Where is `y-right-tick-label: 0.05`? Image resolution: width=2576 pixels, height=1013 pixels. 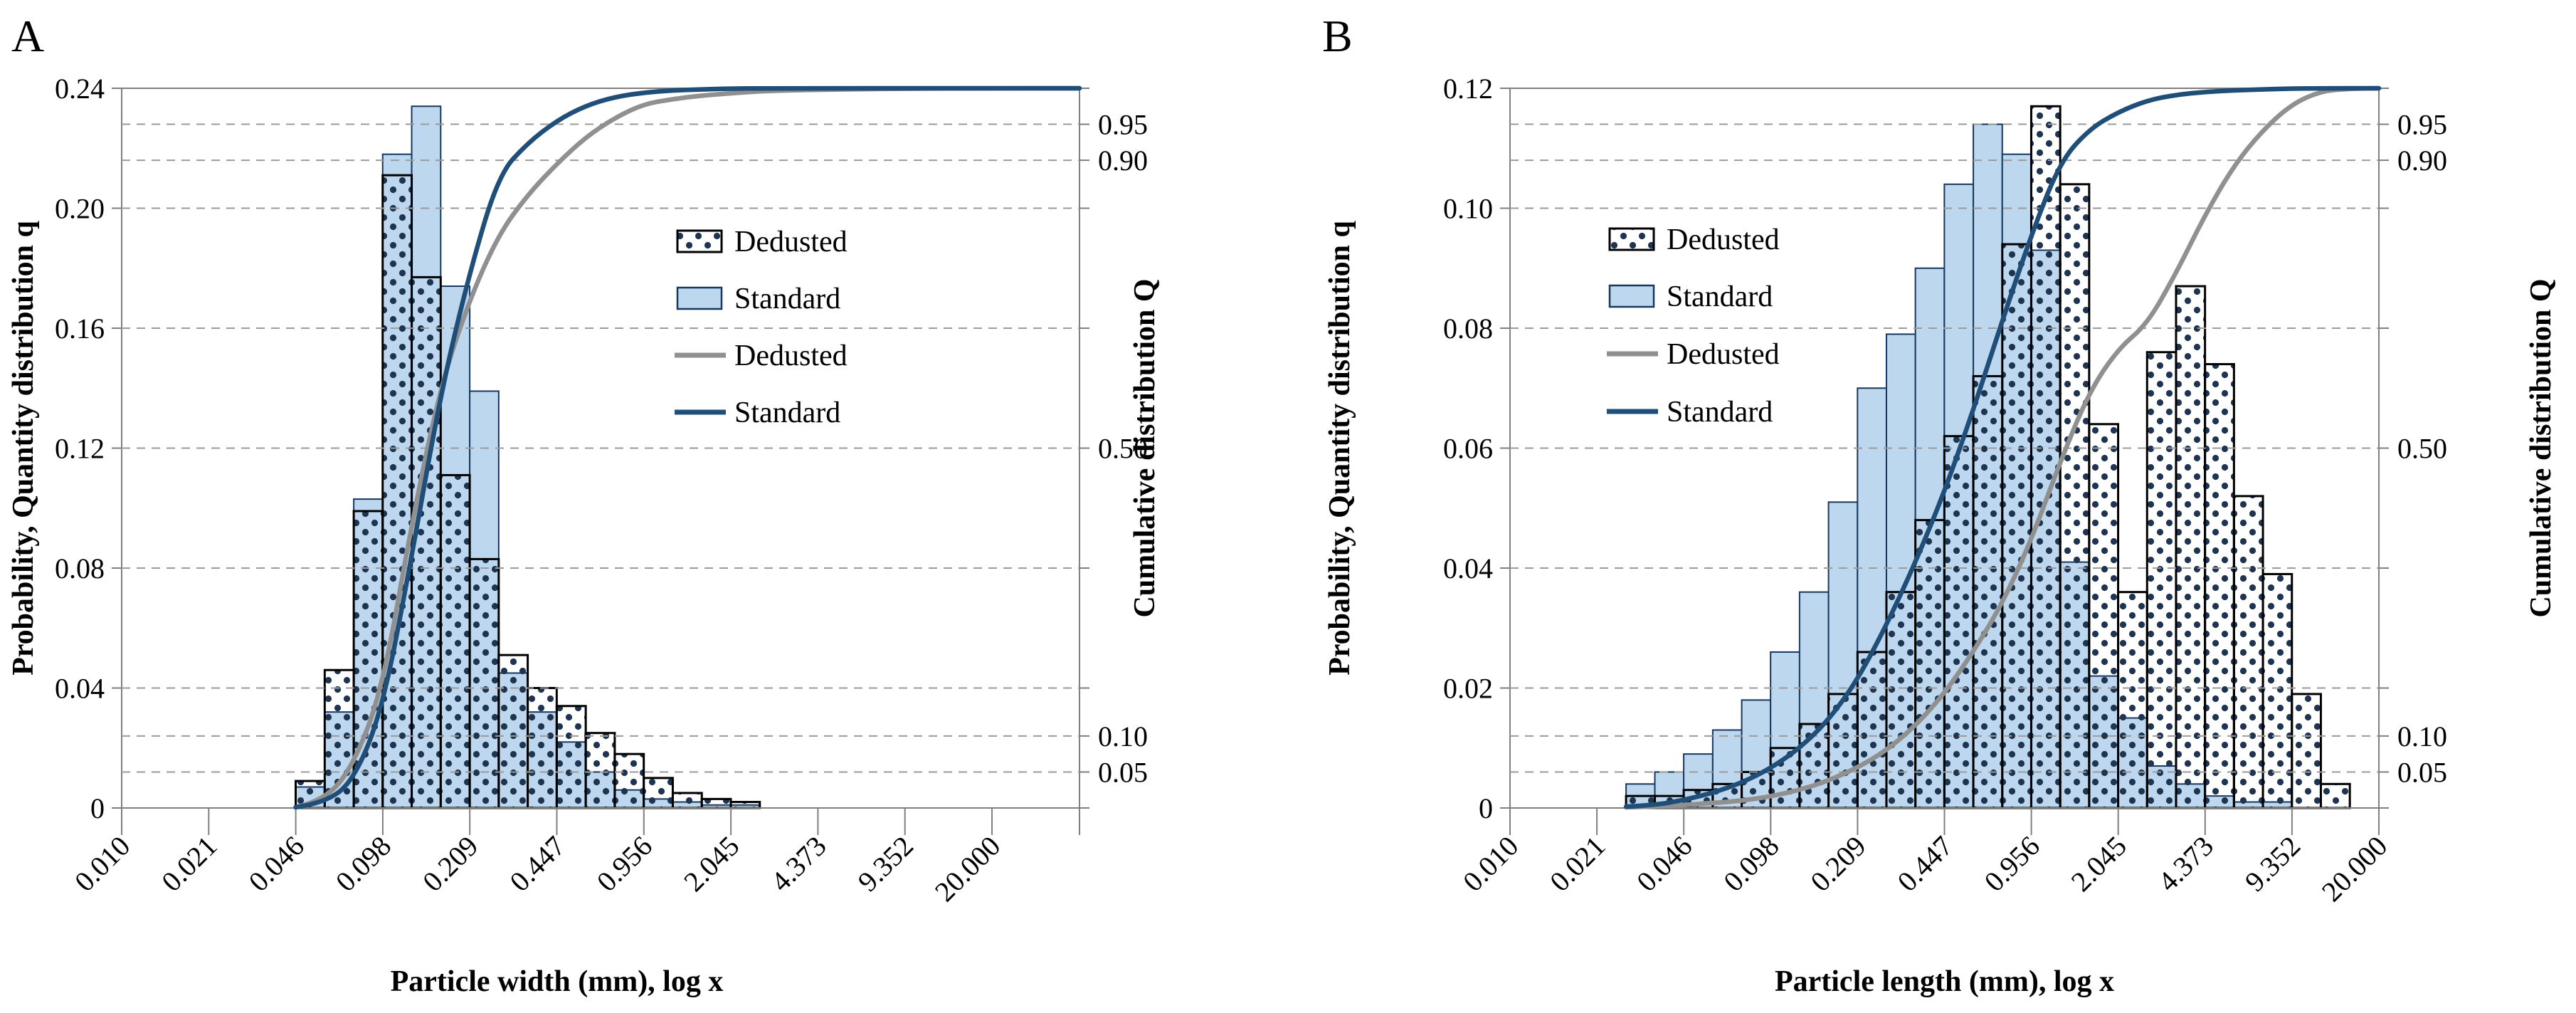
y-right-tick-label: 0.05 is located at coordinates (2422, 772).